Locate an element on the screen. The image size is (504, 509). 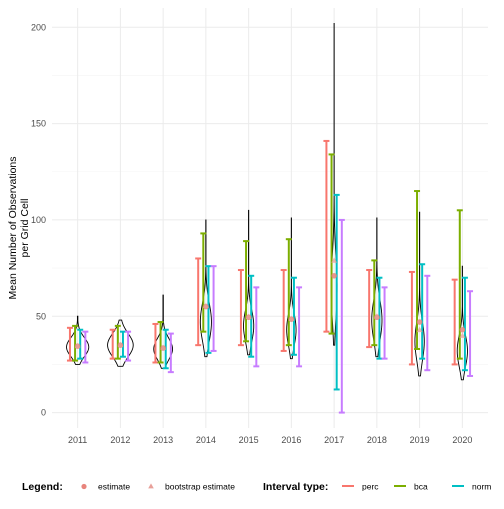
x-tick-label: 2019 is located at coordinates (420, 440).